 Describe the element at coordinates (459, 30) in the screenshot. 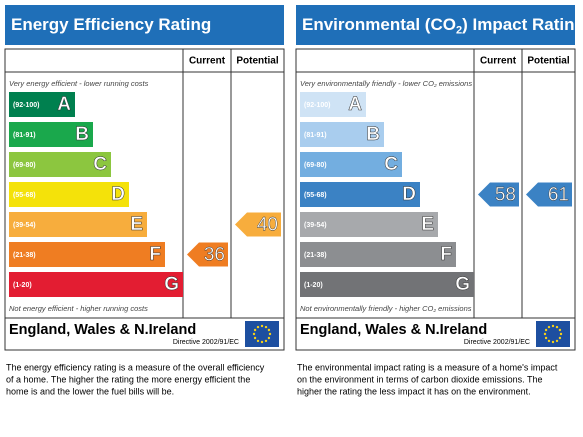

I see `panel-title-part: 2` at that location.